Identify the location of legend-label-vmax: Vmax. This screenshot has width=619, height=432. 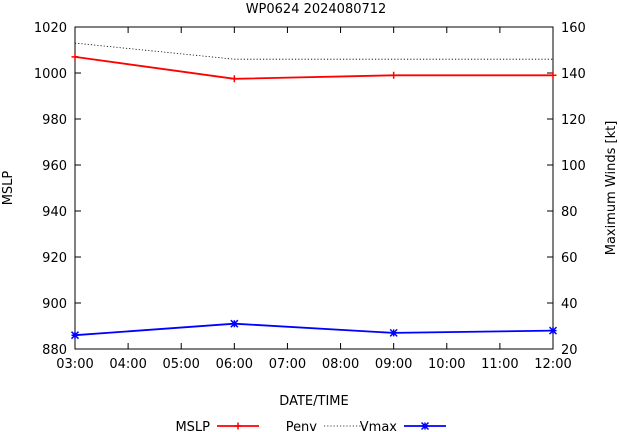
(379, 426).